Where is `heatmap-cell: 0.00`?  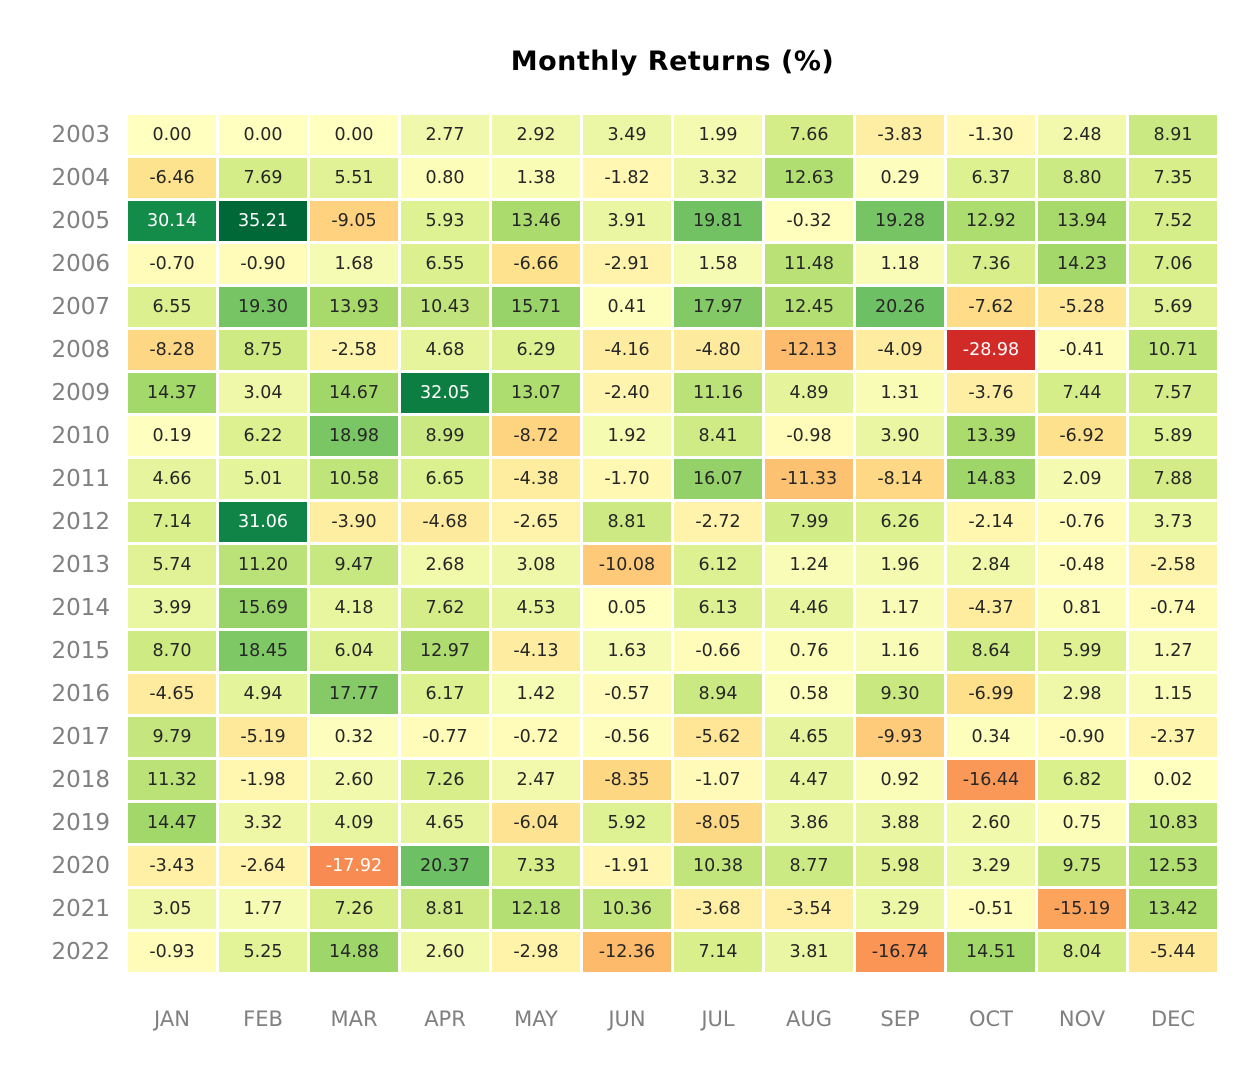 heatmap-cell: 0.00 is located at coordinates (354, 135).